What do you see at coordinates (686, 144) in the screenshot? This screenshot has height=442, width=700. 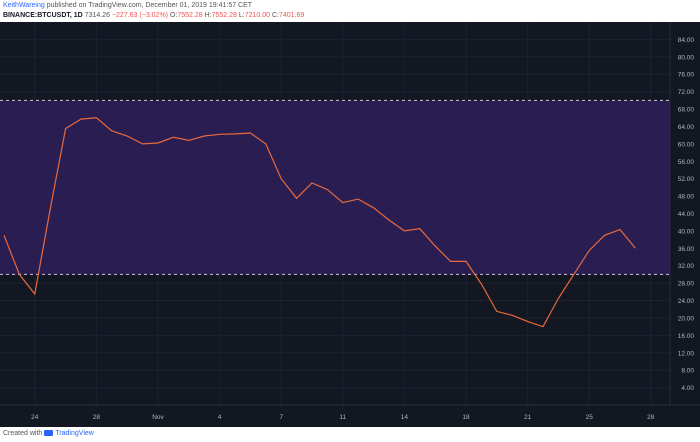 I see `y-tick-label: 60.00` at bounding box center [686, 144].